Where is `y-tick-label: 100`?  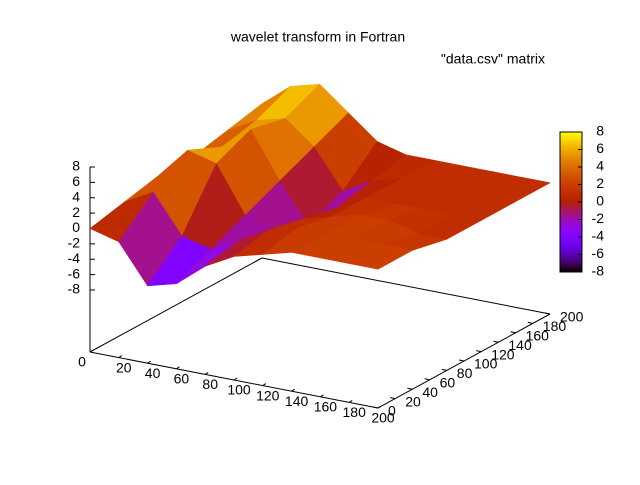 y-tick-label: 100 is located at coordinates (486, 364).